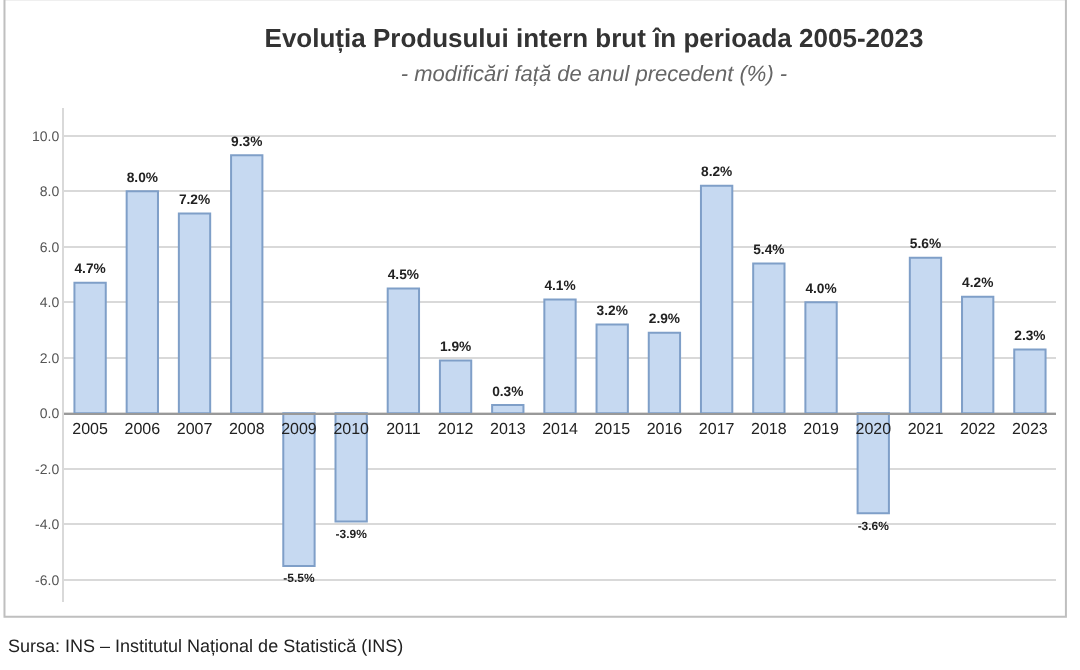 Image resolution: width=1080 pixels, height=670 pixels. Describe the element at coordinates (769, 429) in the screenshot. I see `x-tick-label: 2018` at that location.